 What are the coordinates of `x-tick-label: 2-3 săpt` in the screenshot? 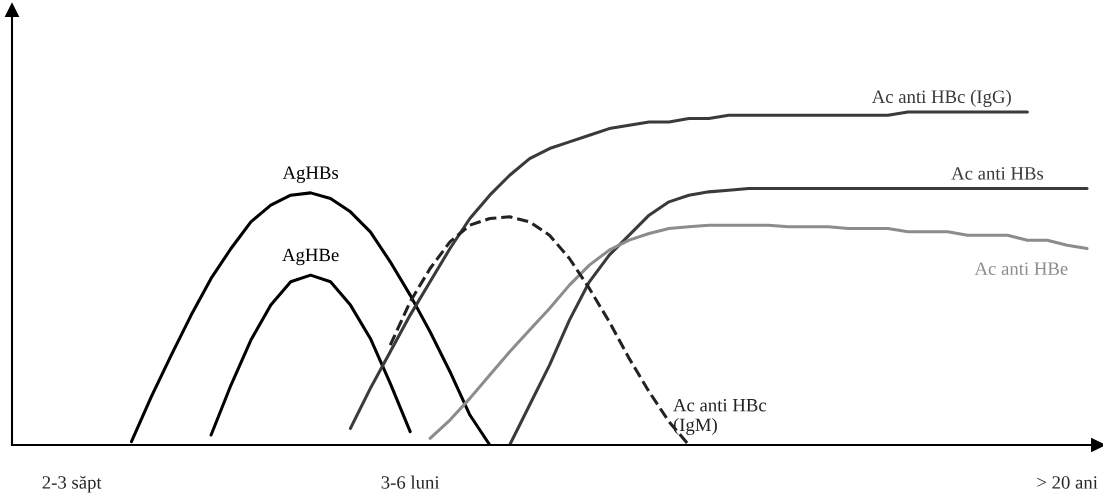 It's located at (72, 484).